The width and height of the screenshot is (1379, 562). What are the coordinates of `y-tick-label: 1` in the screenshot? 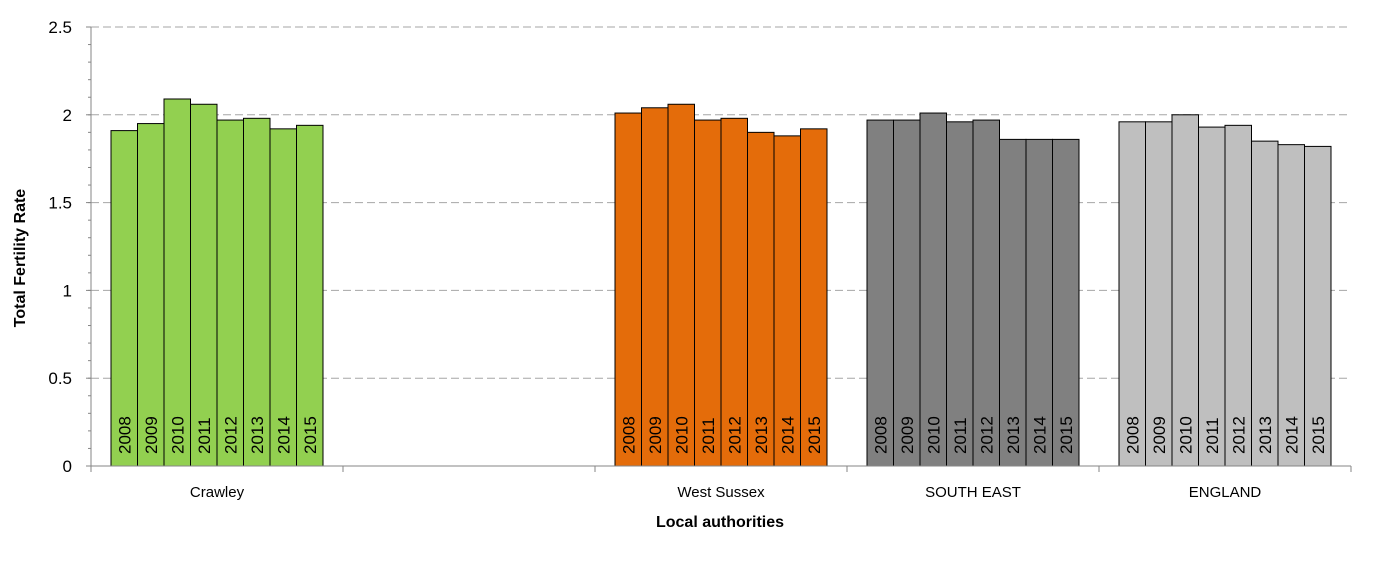 It's located at (67, 290).